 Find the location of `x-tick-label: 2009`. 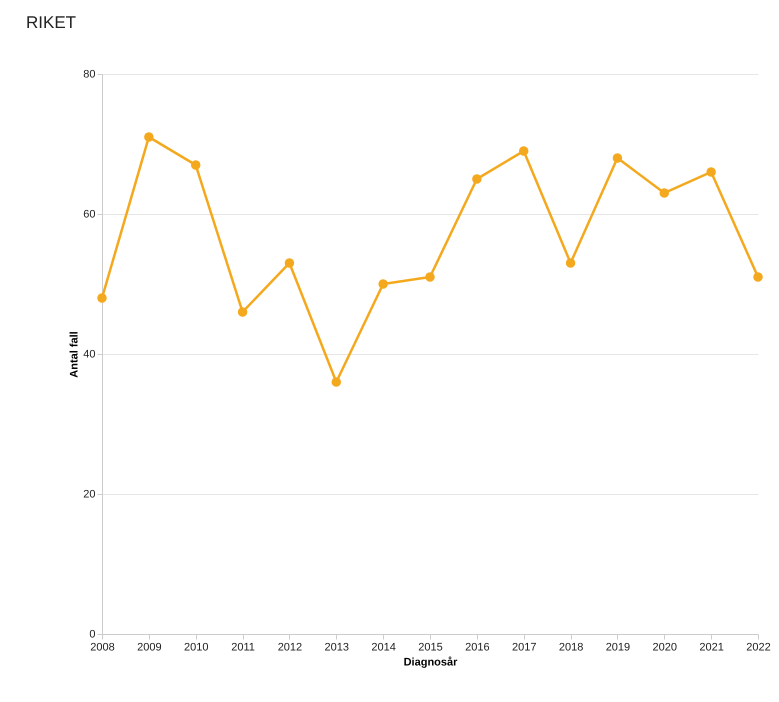

x-tick-label: 2009 is located at coordinates (149, 648).